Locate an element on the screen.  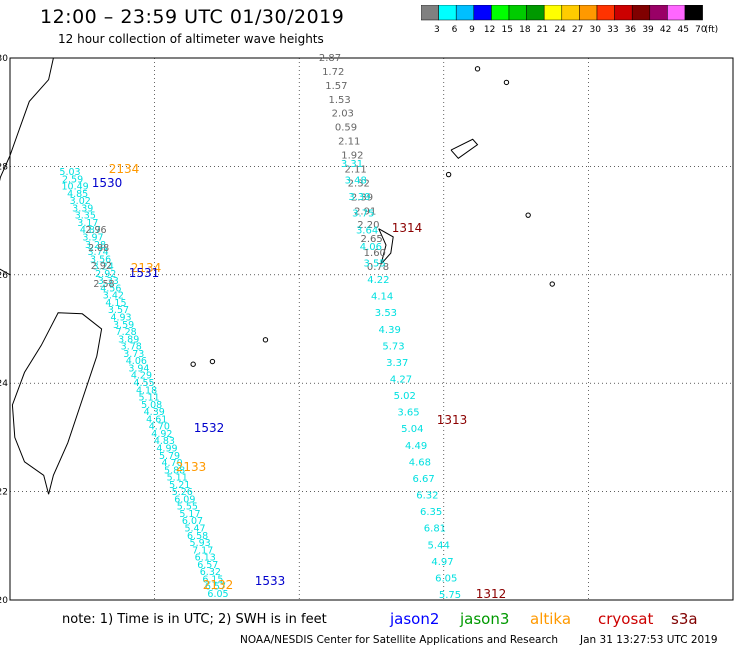
colorbar-tick-label: 18 is located at coordinates (525, 30).